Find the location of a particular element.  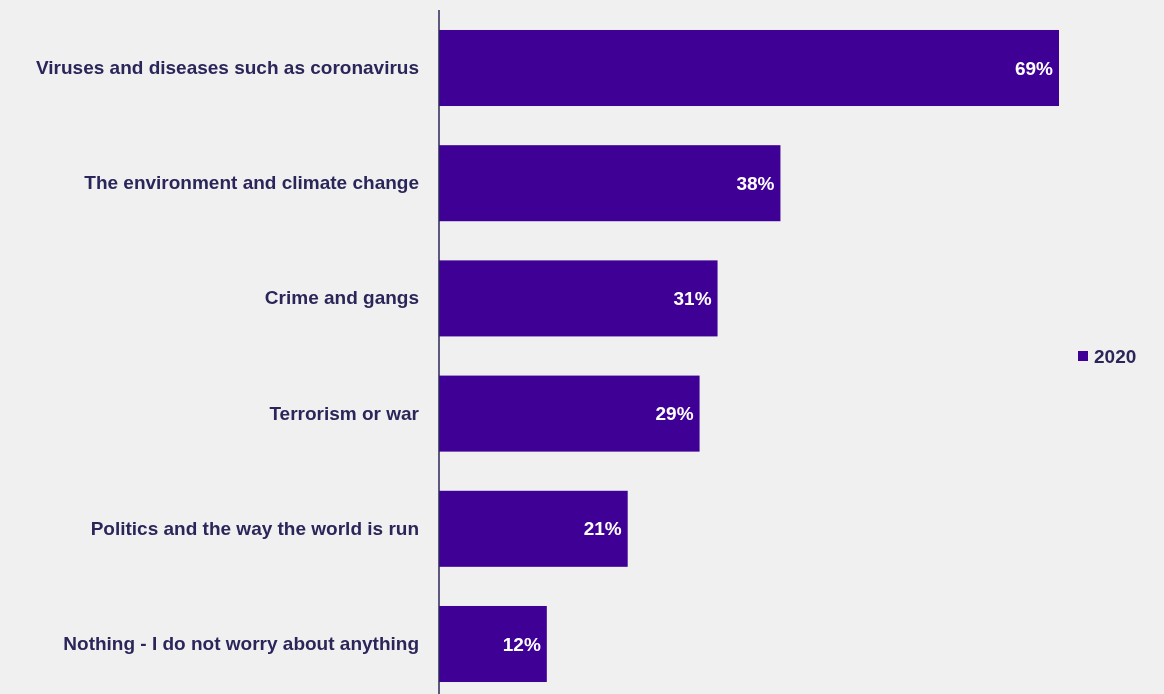

y-tick-label: Terrorism or war is located at coordinates (344, 413).